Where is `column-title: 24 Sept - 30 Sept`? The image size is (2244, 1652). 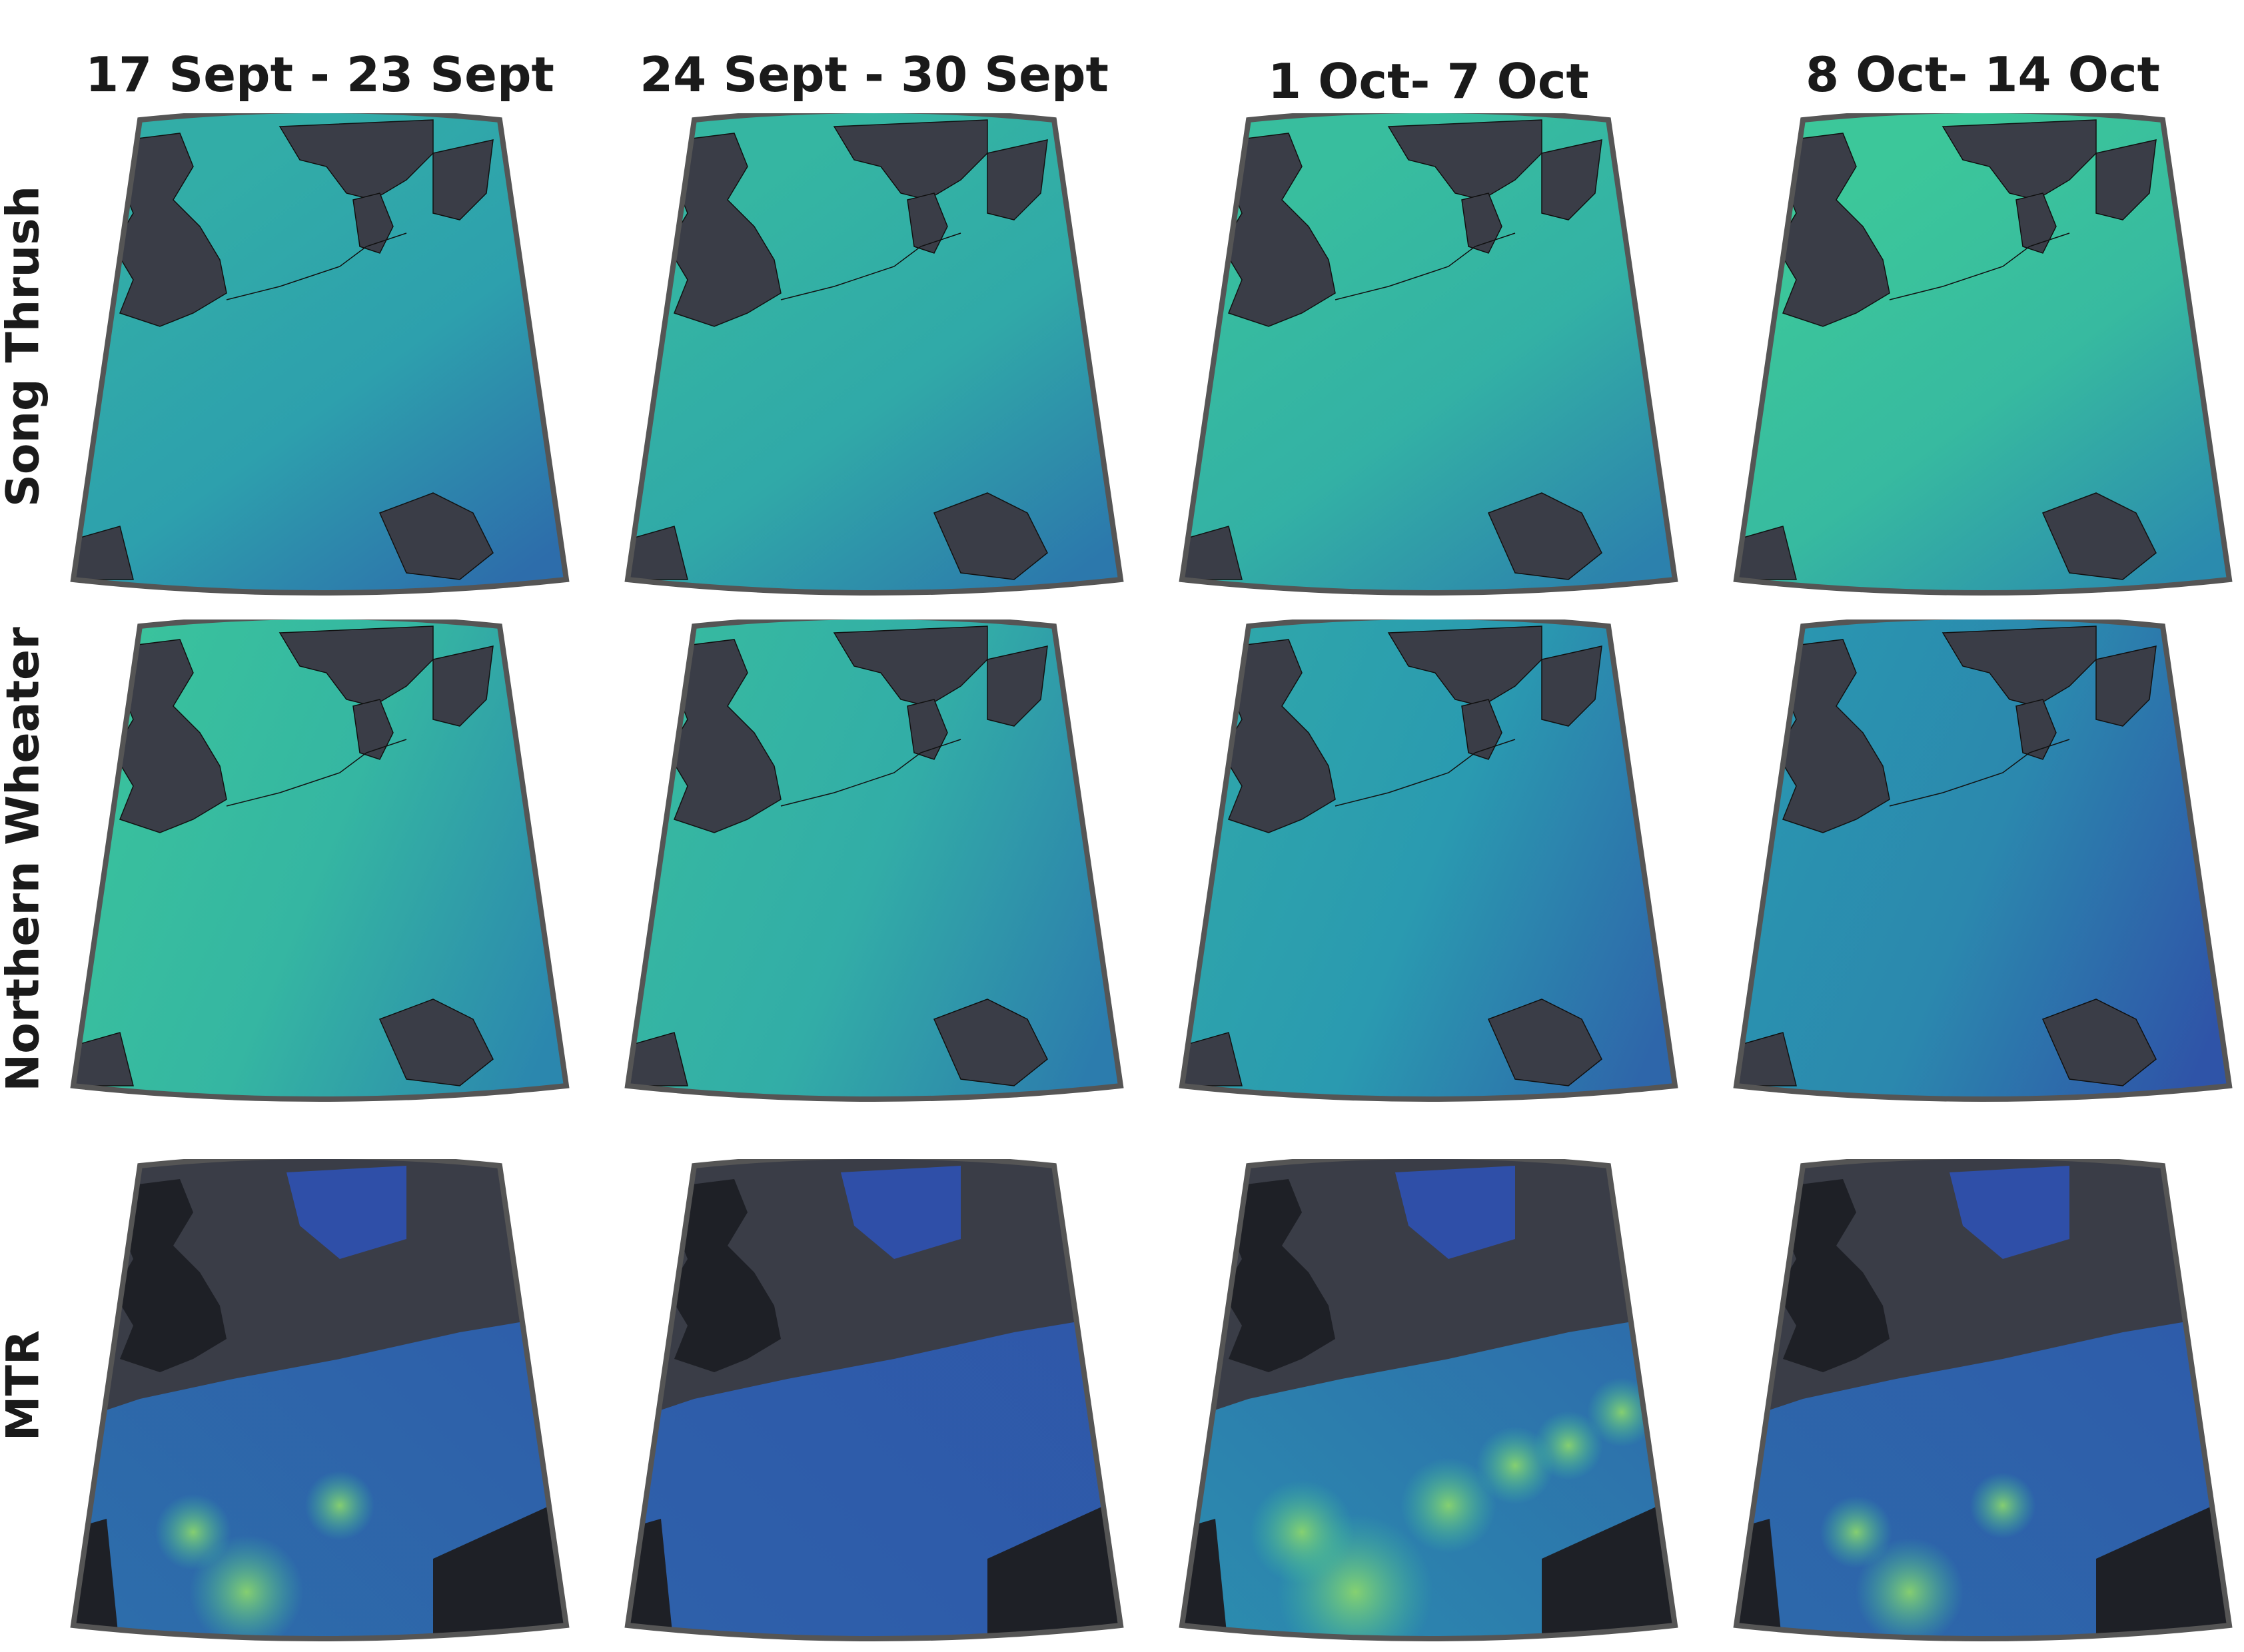 column-title: 24 Sept - 30 Sept is located at coordinates (874, 75).